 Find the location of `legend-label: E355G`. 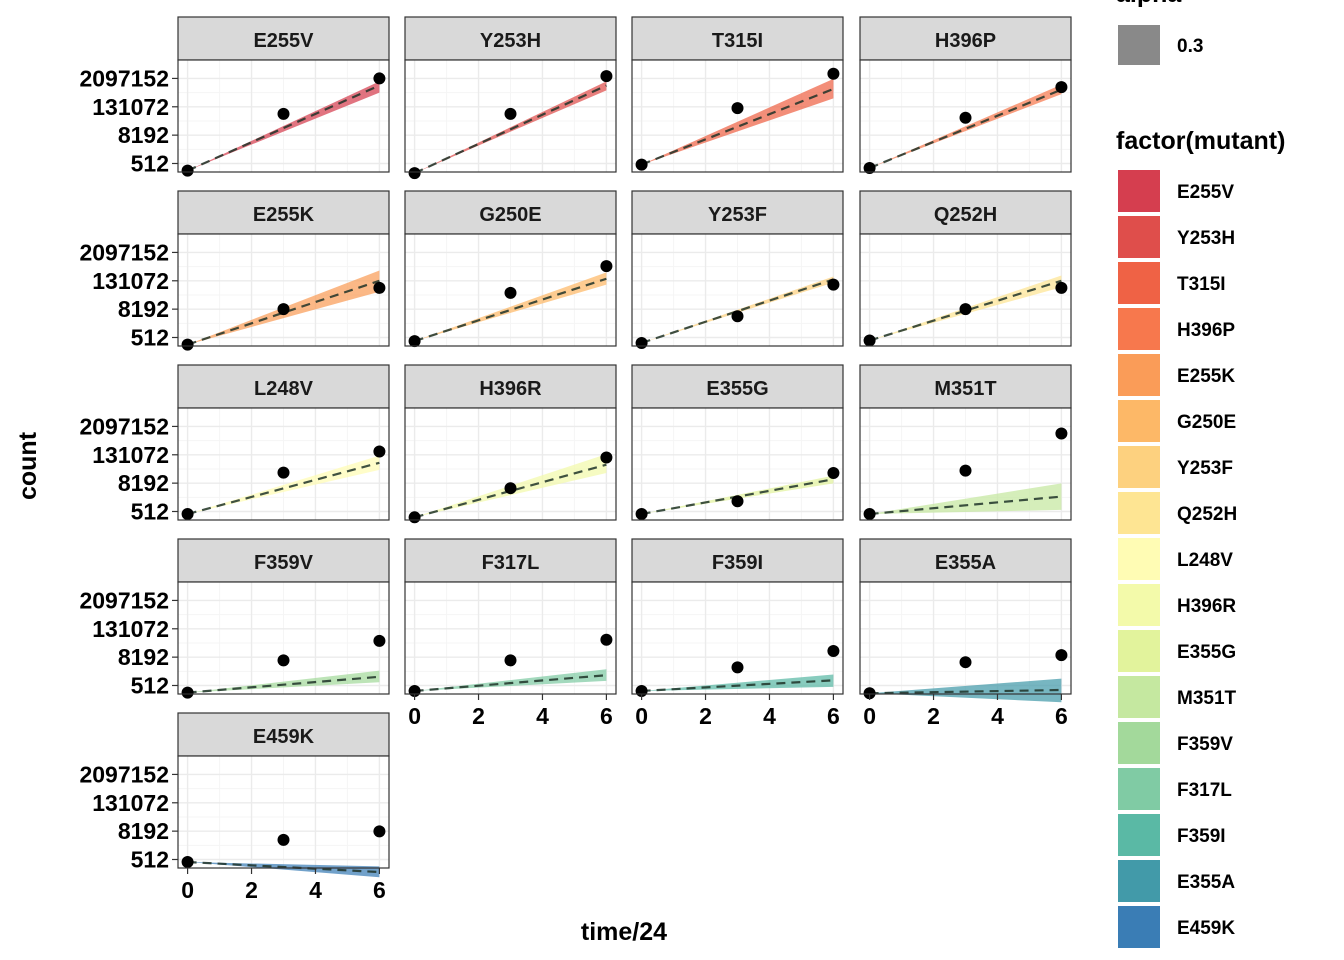

legend-label: E355G is located at coordinates (1206, 652).